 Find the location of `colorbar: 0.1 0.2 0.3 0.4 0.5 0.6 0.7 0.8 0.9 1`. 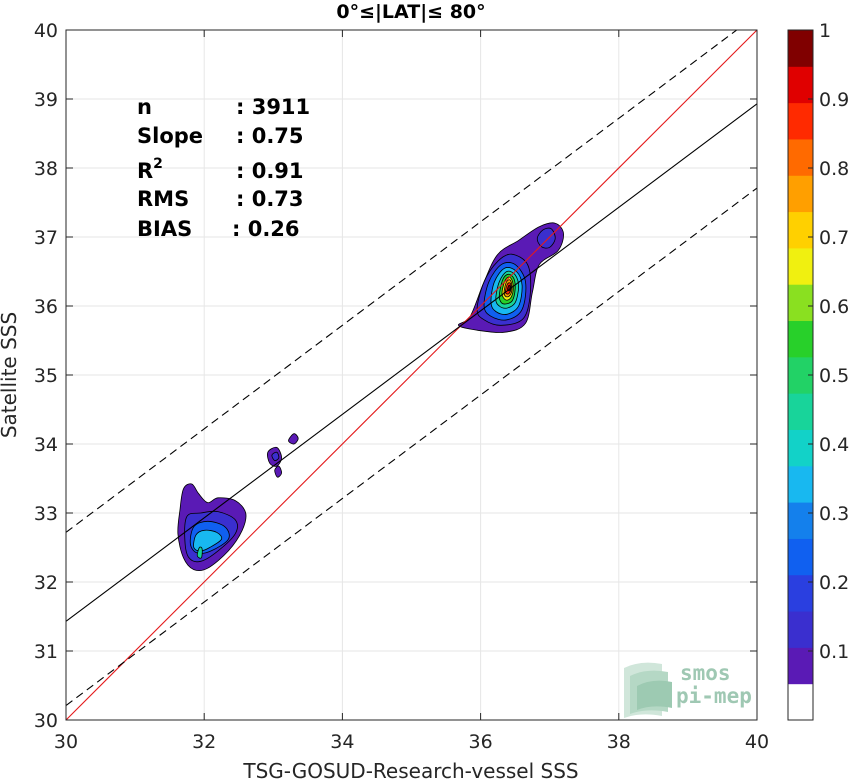

colorbar: 0.1 0.2 0.3 0.4 0.5 0.6 0.7 0.8 0.9 1 is located at coordinates (818, 370).